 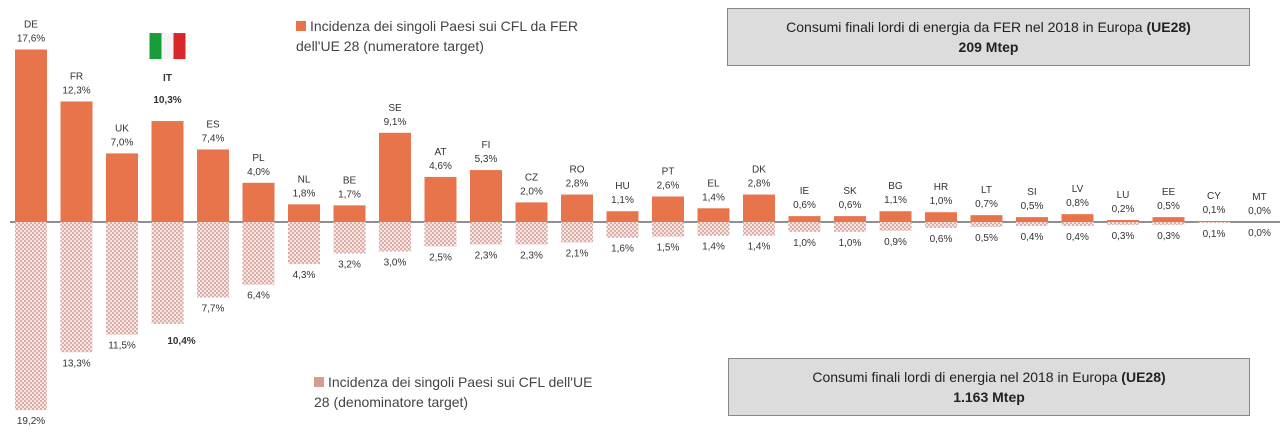 What do you see at coordinates (759, 247) in the screenshot?
I see `value-label: 1,4%` at bounding box center [759, 247].